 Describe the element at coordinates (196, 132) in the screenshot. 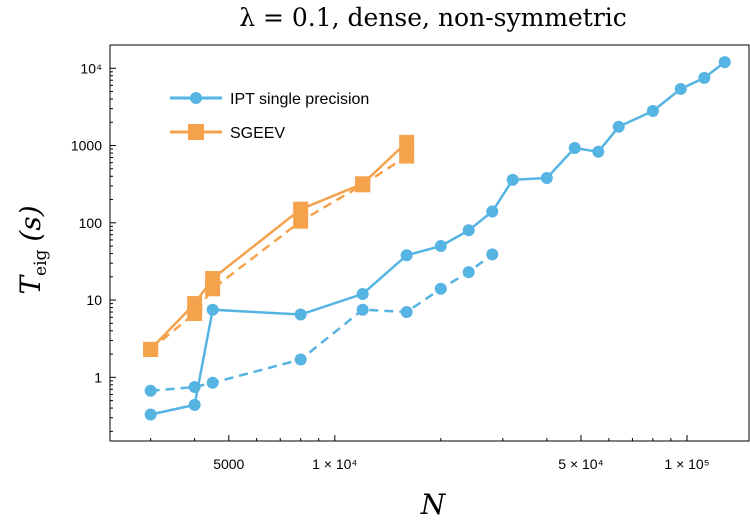

I see `legend-marker-square` at that location.